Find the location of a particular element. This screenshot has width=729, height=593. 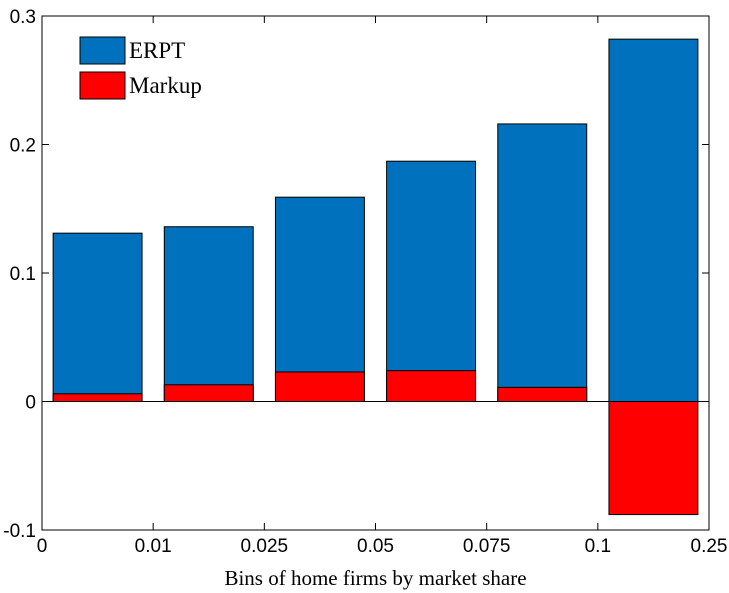

x-axis-label: Bins of home firms by market share is located at coordinates (375, 578).